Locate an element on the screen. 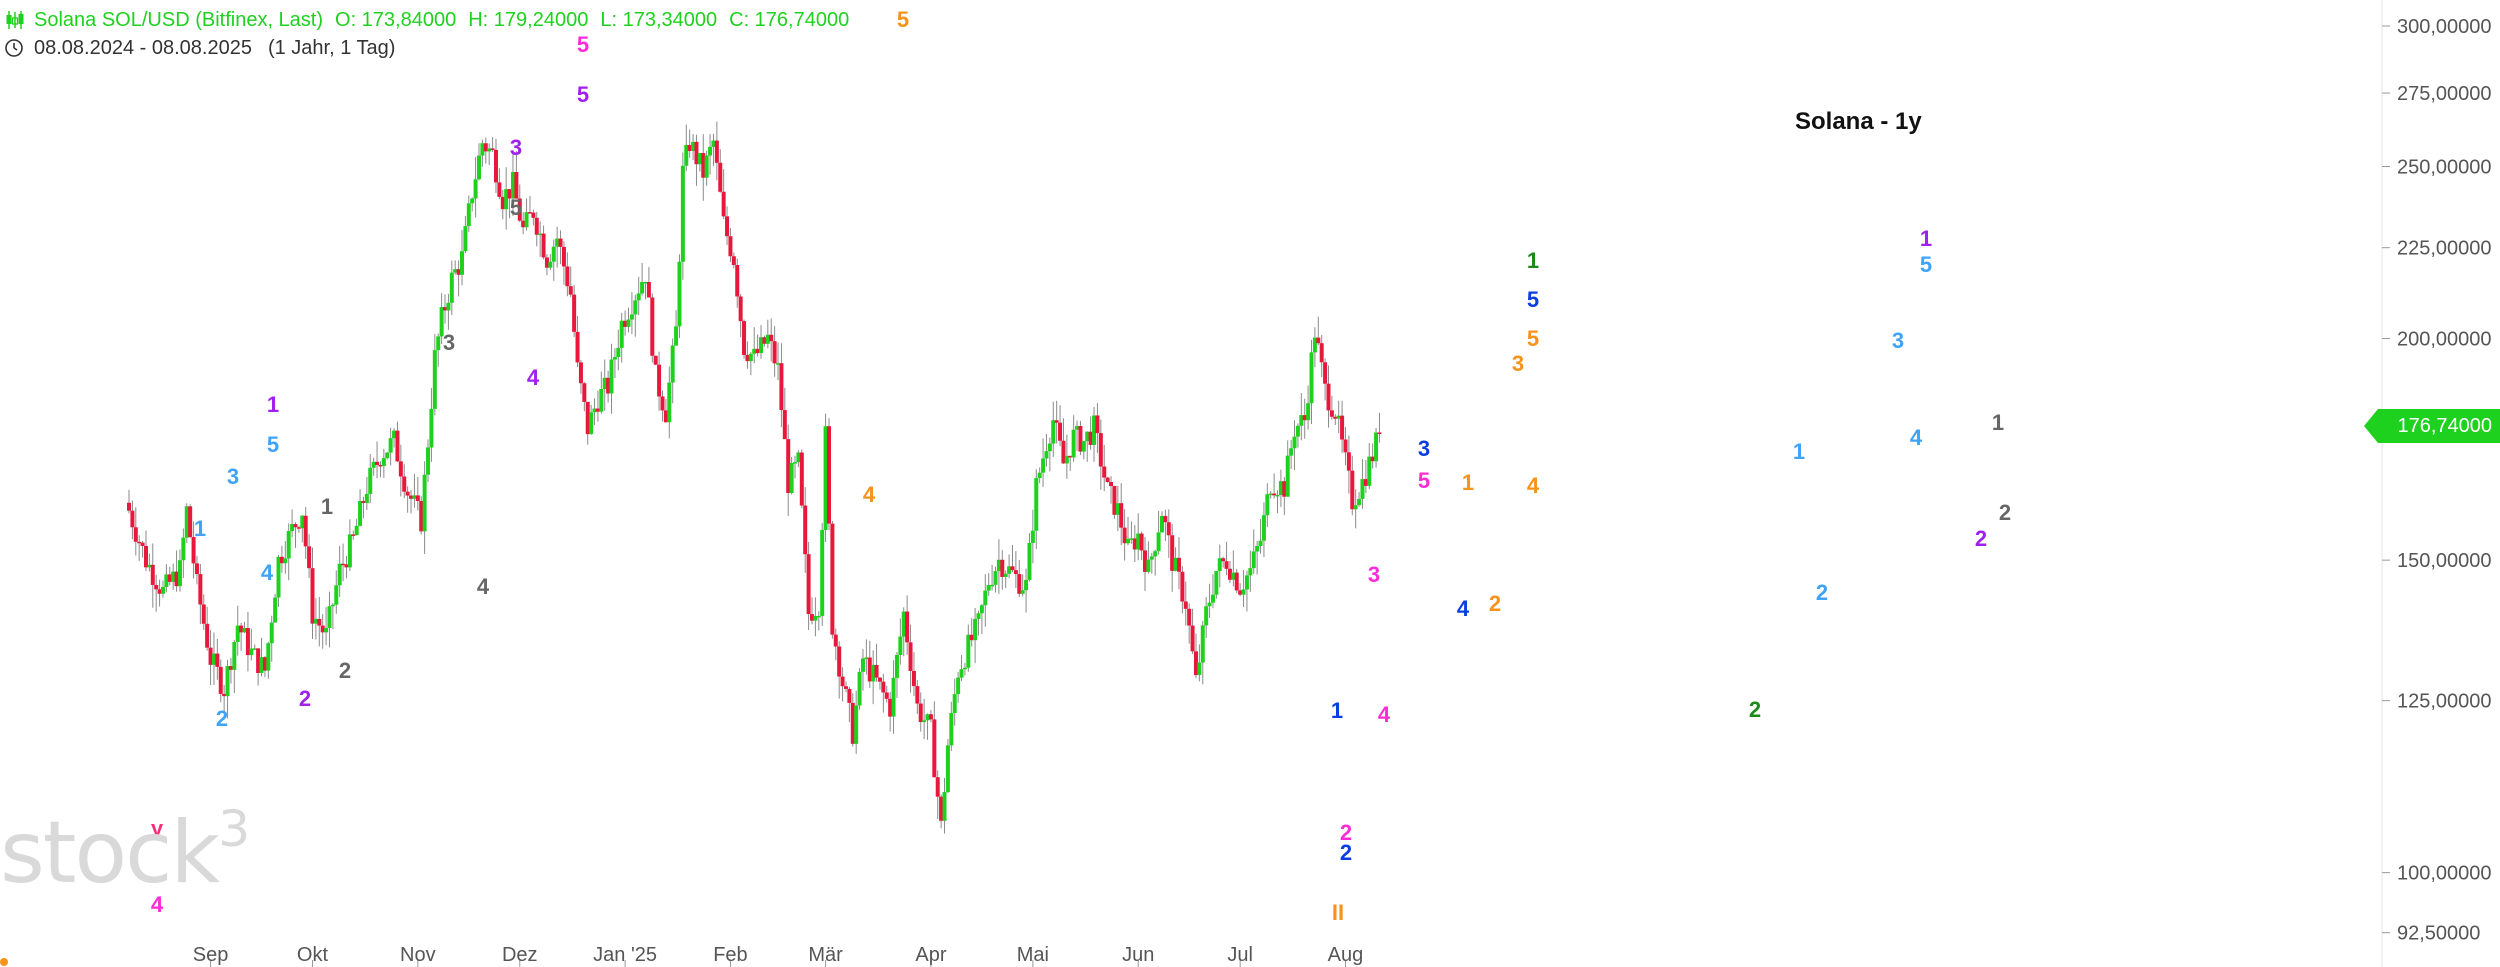  symbol-label: Solana SOL/USD (Bitfinex, Last) is located at coordinates (179, 19).